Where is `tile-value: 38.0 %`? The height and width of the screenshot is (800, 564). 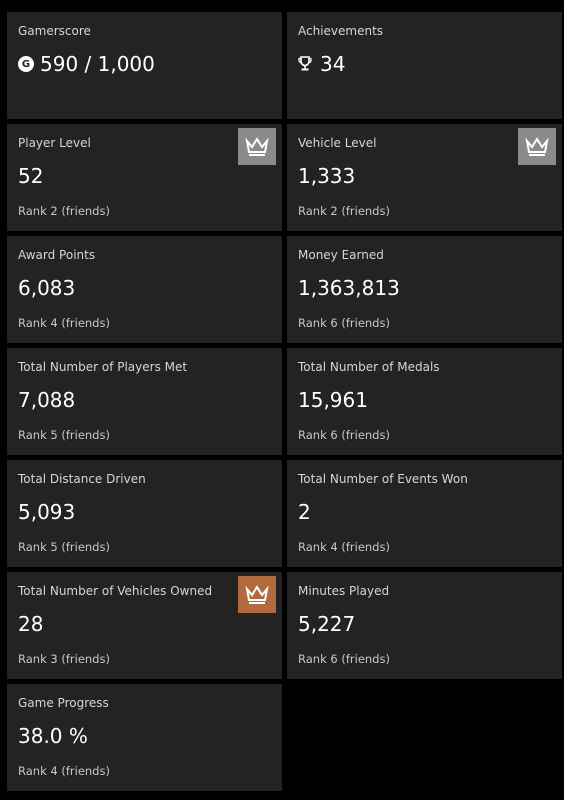
tile-value: 38.0 % is located at coordinates (53, 736).